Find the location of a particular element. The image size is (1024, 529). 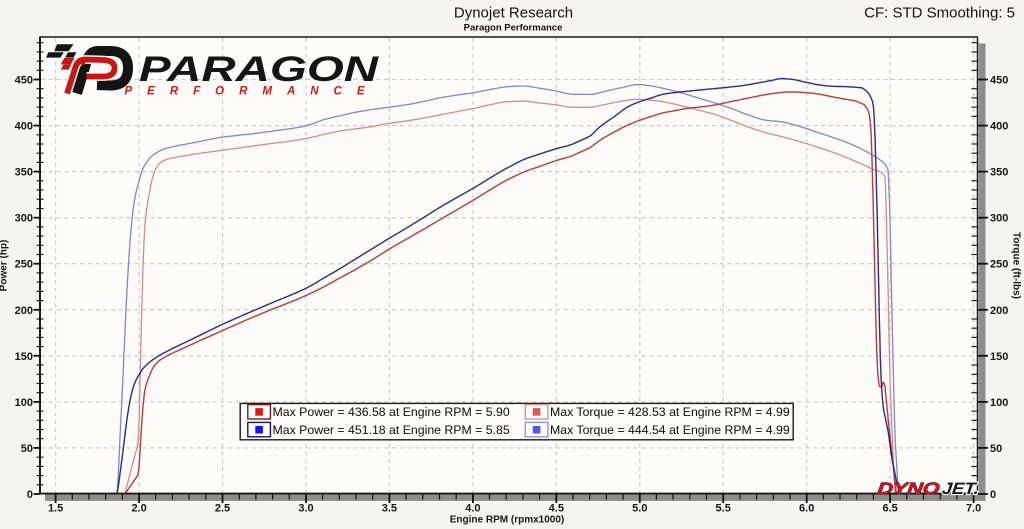

svg-text: 6.0 is located at coordinates (806, 509).